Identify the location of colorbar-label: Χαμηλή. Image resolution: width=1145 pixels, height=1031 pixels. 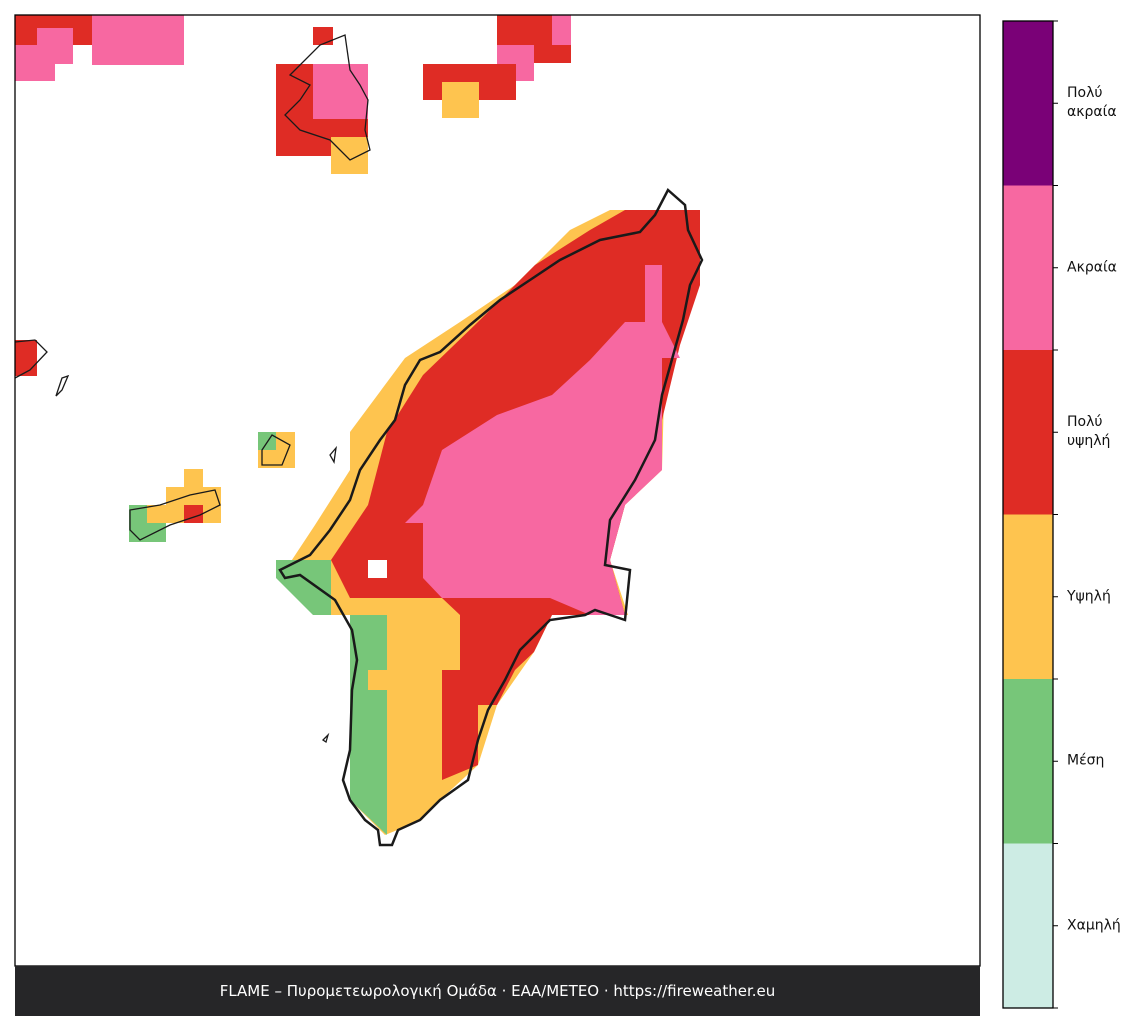
(1094, 925).